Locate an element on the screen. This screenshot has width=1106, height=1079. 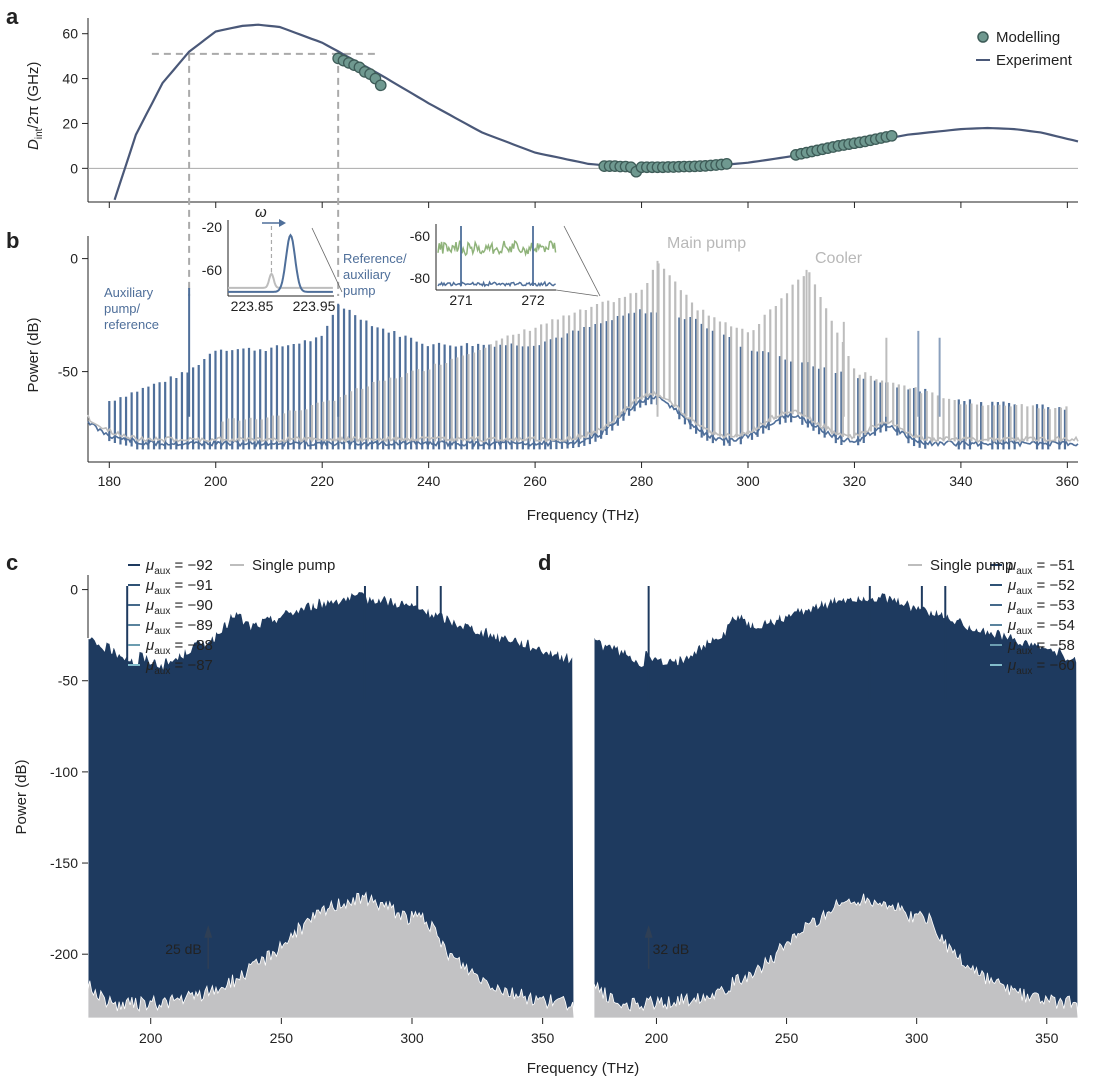
annotation-reference-pump-line1: Reference/ is located at coordinates (375, 258).